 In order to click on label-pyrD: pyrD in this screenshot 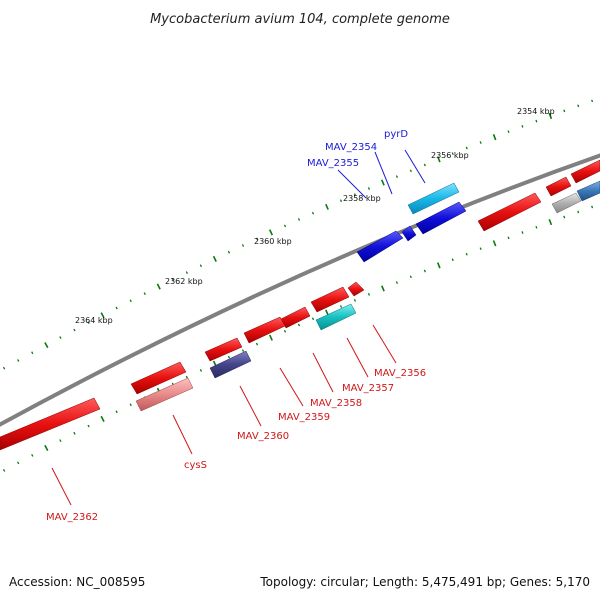, I will do `click(396, 134)`.